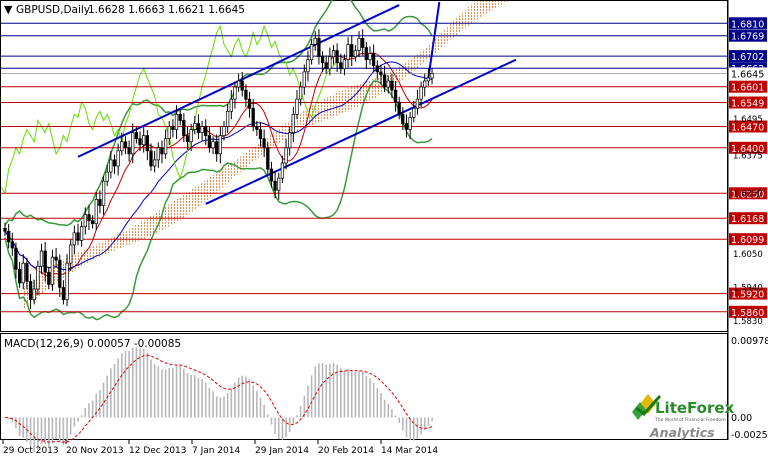 The width and height of the screenshot is (768, 456). What do you see at coordinates (682, 432) in the screenshot?
I see `logo-subtitle: Analytics` at bounding box center [682, 432].